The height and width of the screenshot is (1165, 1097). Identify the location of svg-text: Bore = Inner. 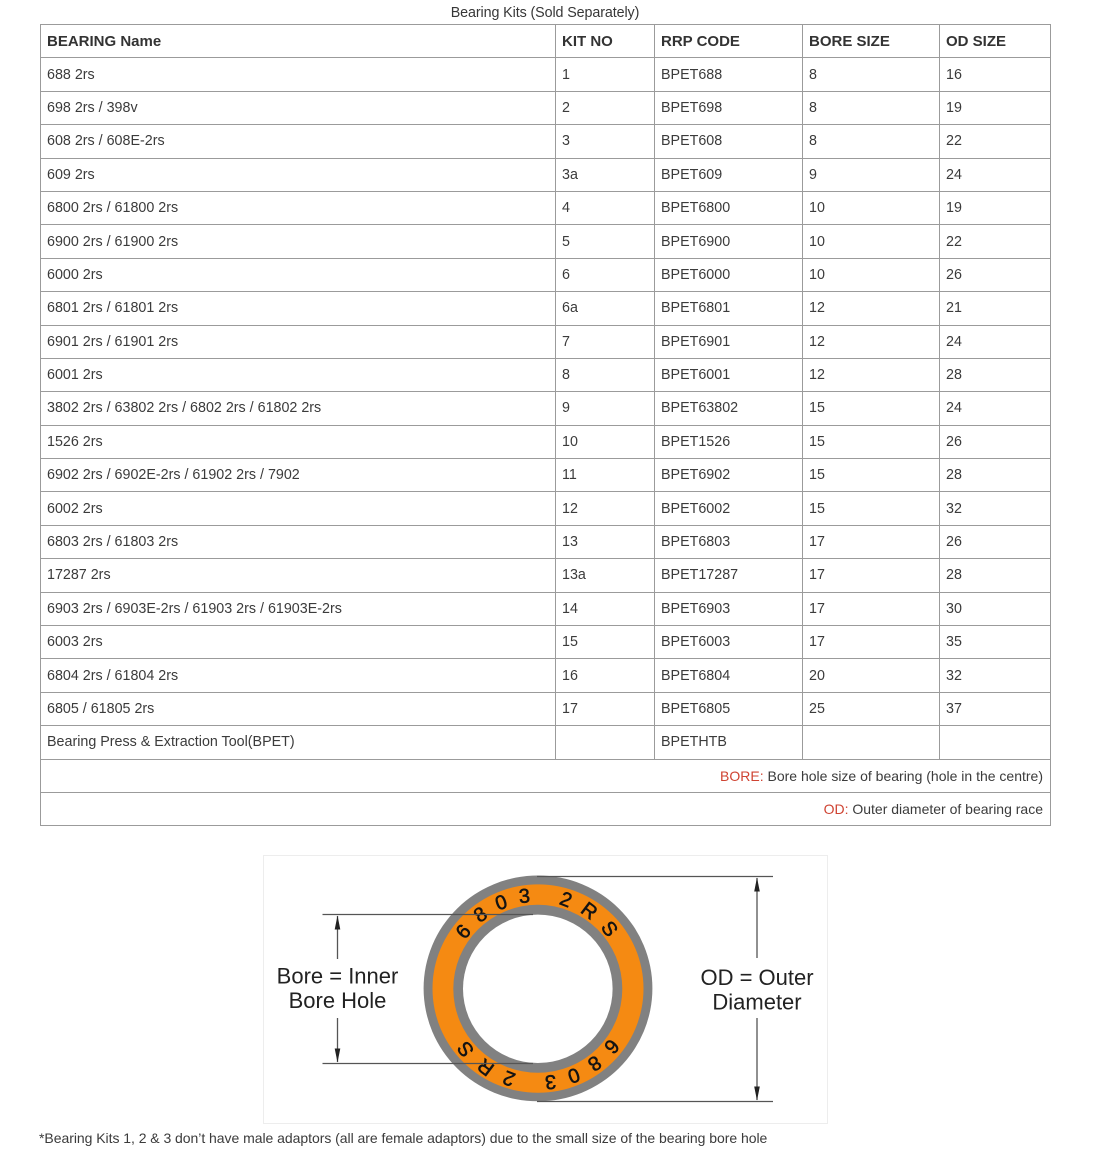
(338, 976).